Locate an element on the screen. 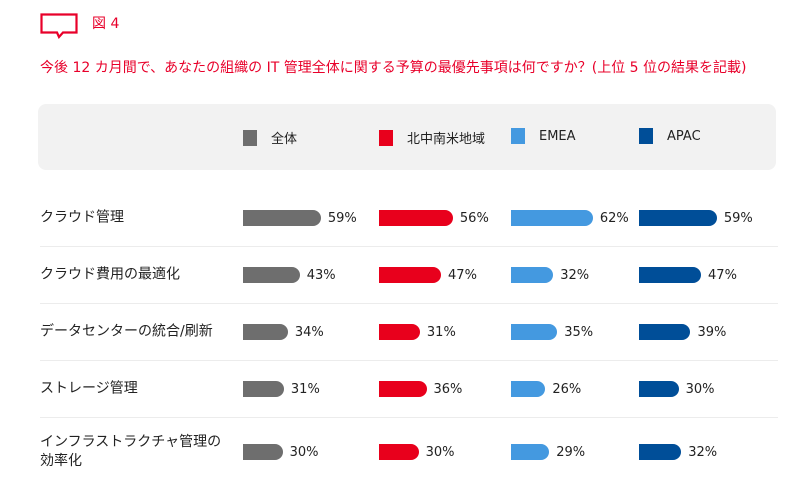  bar-value: 36% is located at coordinates (448, 389).